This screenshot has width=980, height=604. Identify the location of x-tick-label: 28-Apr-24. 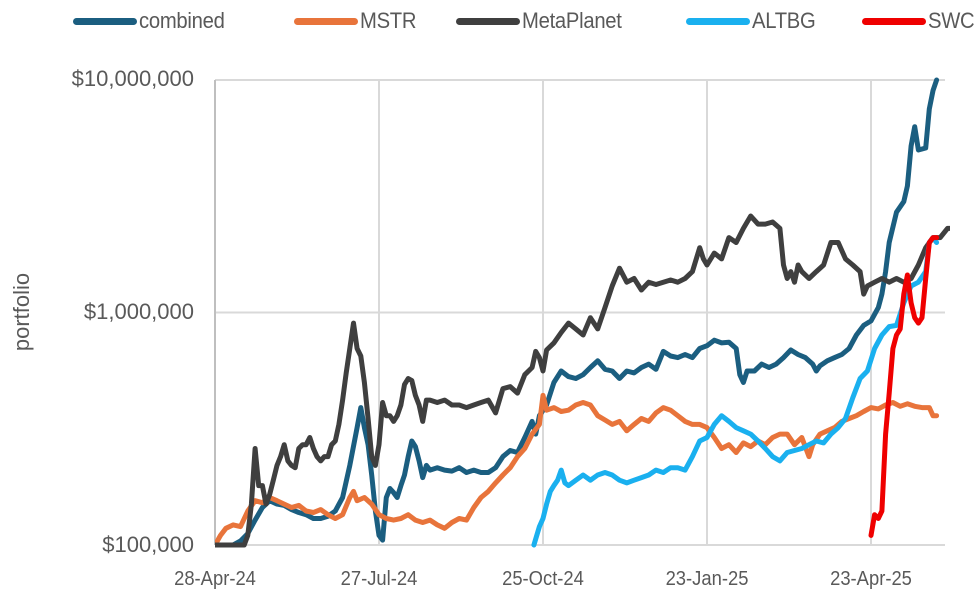
(215, 579).